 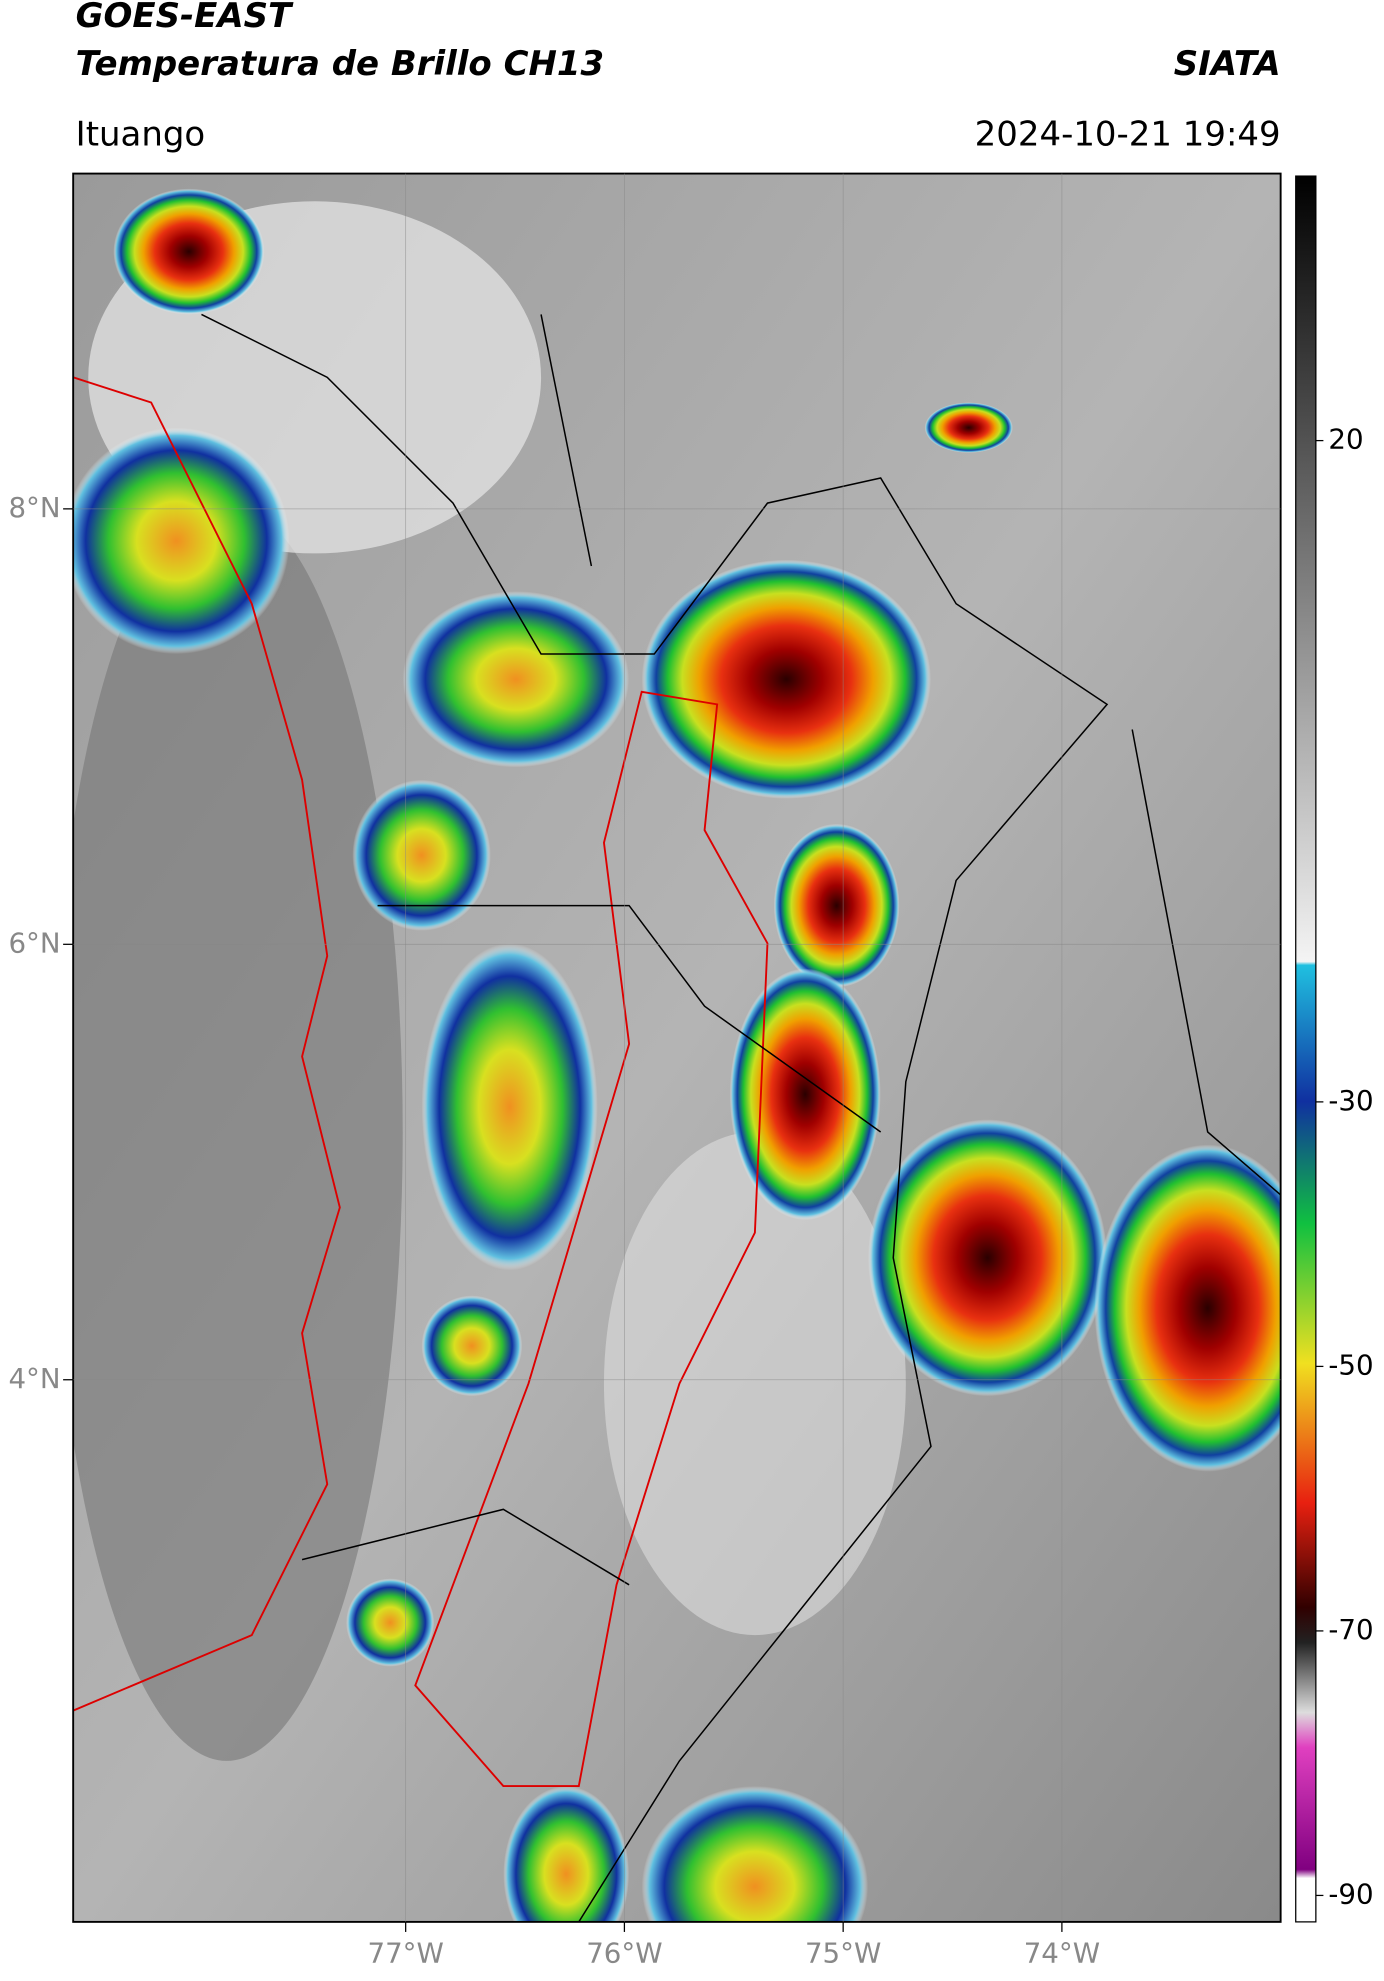 What do you see at coordinates (340, 64) in the screenshot?
I see `subtitle: Temperatura de Brillo CH13` at bounding box center [340, 64].